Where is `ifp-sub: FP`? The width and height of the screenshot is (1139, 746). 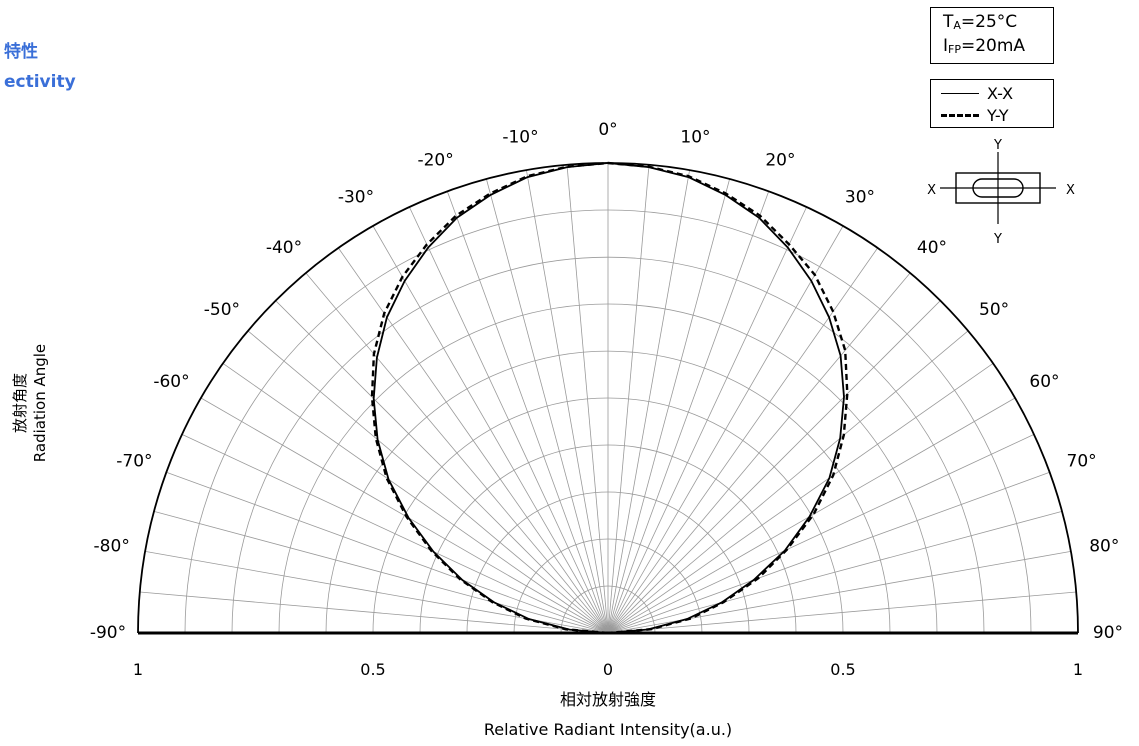 ifp-sub: FP is located at coordinates (954, 49).